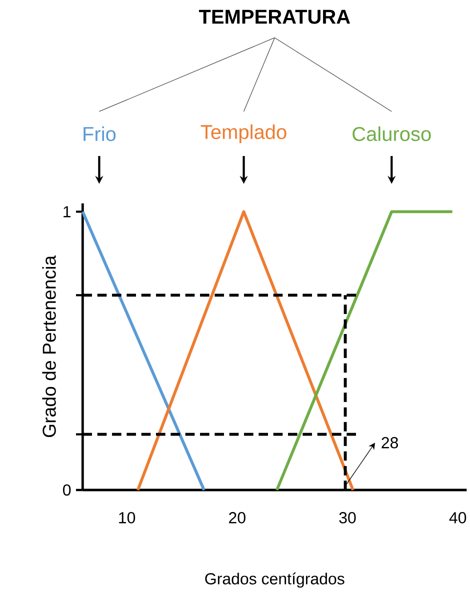  What do you see at coordinates (127, 518) in the screenshot?
I see `x-tick-label: 10` at bounding box center [127, 518].